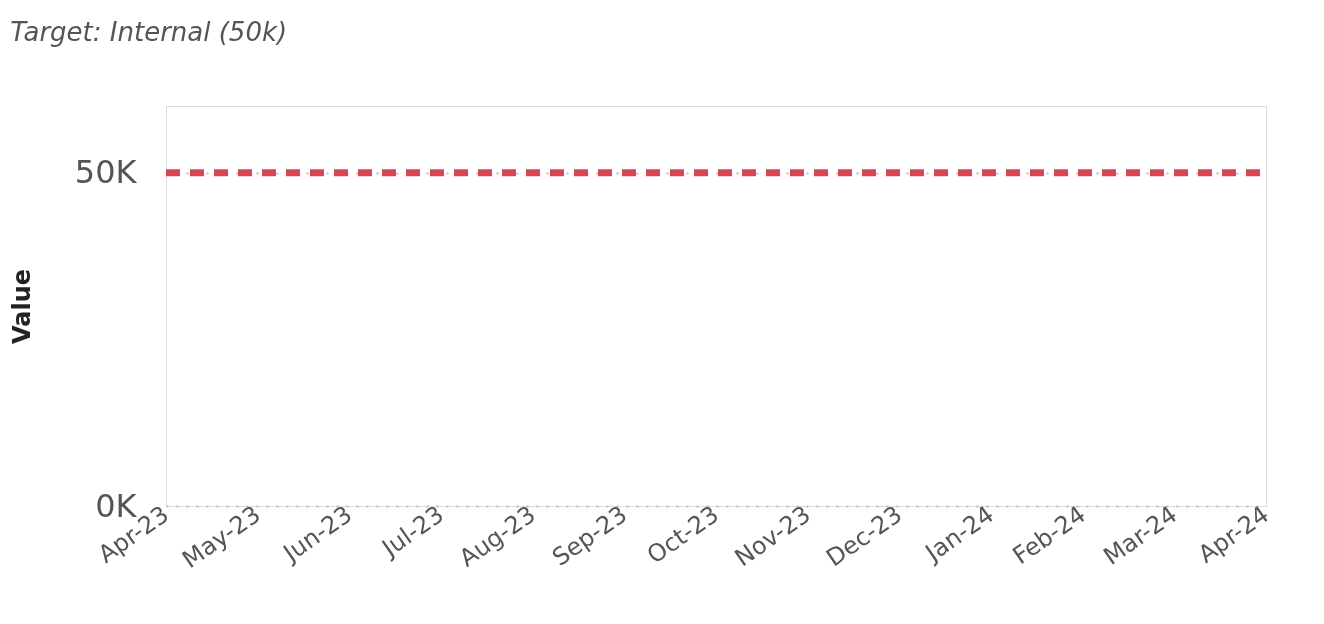 The width and height of the screenshot is (1324, 624). What do you see at coordinates (21, 306) in the screenshot?
I see `y-axis-title: Value` at bounding box center [21, 306].